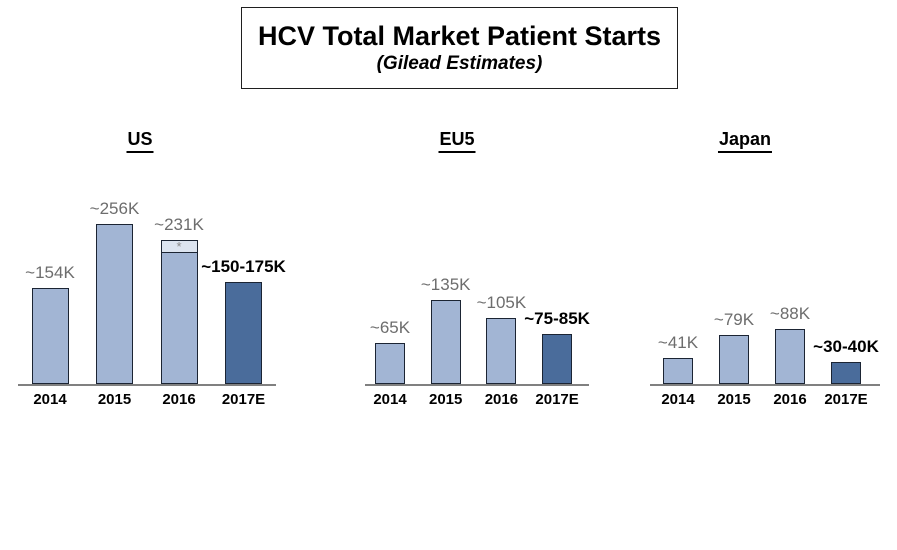 This screenshot has width=897, height=550. What do you see at coordinates (678, 343) in the screenshot?
I see `value-label-japan-2014: ~41K` at bounding box center [678, 343].